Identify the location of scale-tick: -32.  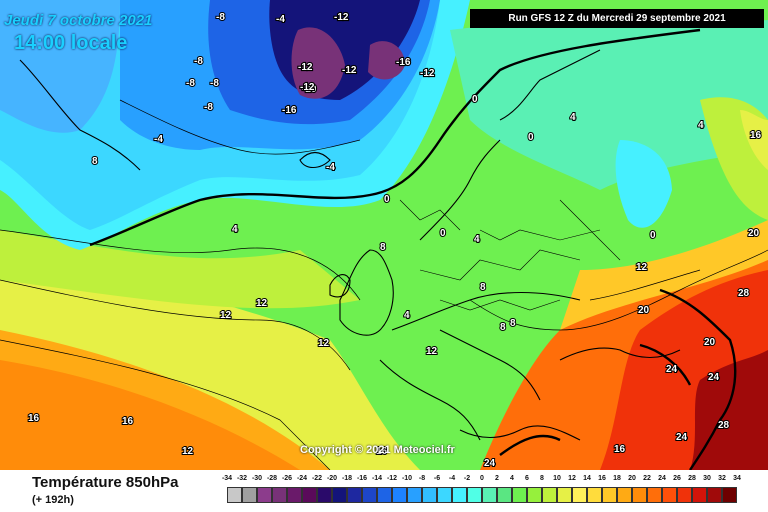
(242, 478).